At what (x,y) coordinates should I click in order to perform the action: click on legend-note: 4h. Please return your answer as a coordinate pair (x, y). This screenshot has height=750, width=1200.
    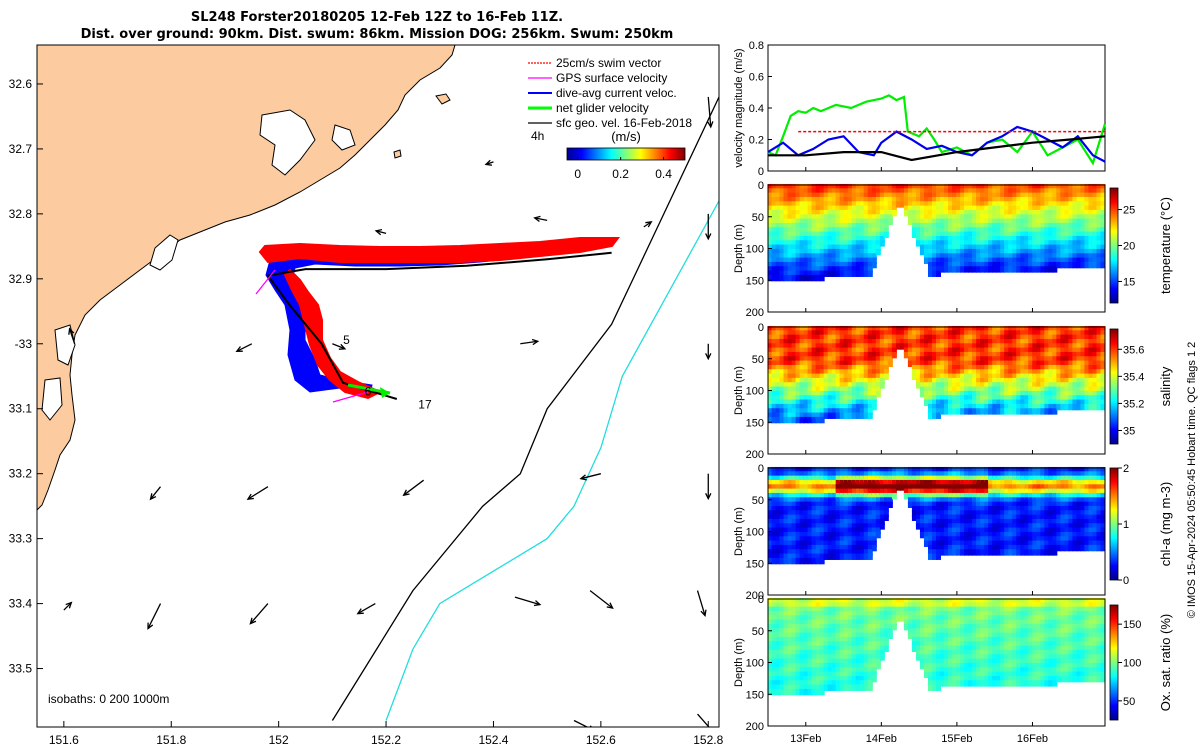
    Looking at the image, I should click on (537, 136).